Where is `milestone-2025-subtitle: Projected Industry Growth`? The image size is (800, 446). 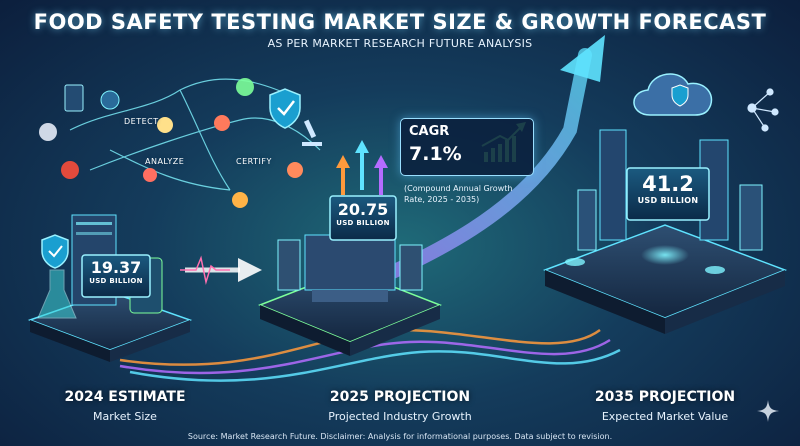 milestone-2025-subtitle: Projected Industry Growth is located at coordinates (400, 416).